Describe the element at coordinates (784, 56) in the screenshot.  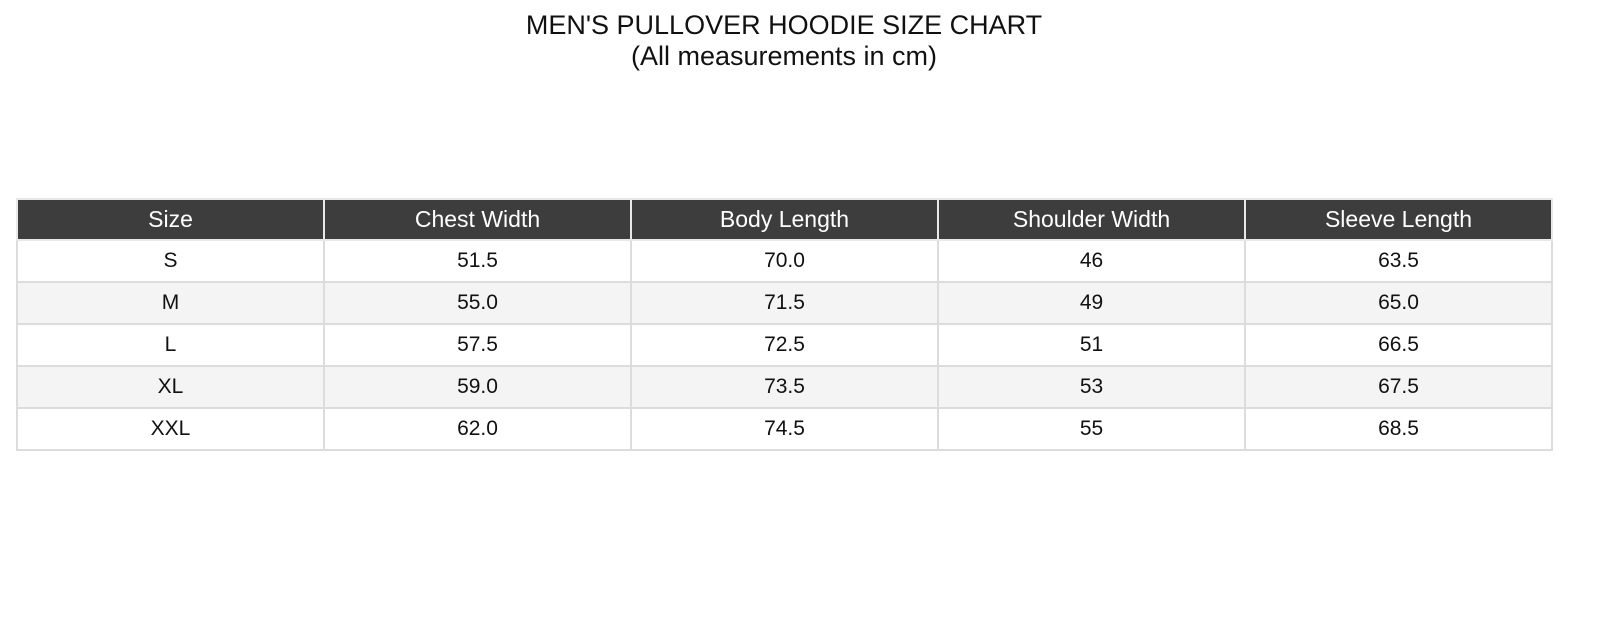
I see `page-subtitle: (All measurements in cm)` at that location.